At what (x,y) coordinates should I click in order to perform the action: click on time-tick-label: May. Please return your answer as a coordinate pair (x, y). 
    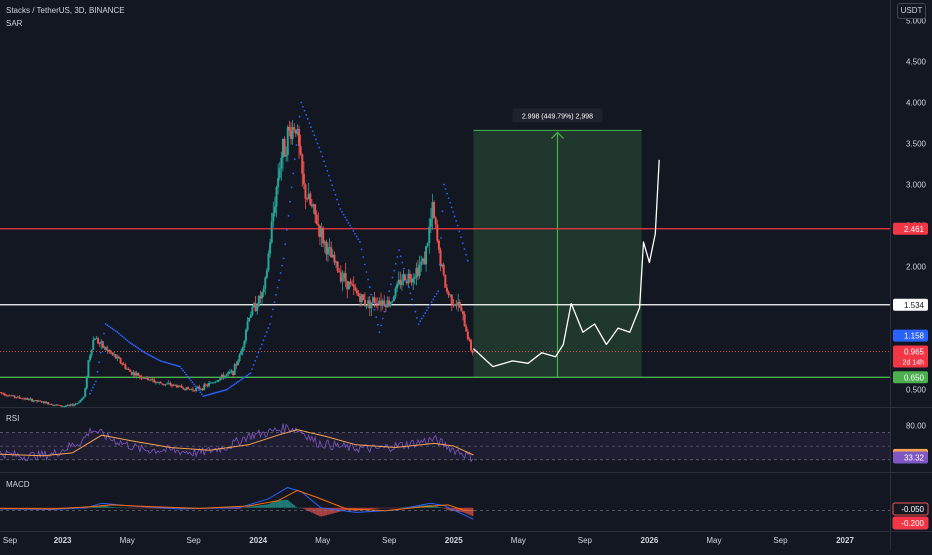
    Looking at the image, I should click on (518, 540).